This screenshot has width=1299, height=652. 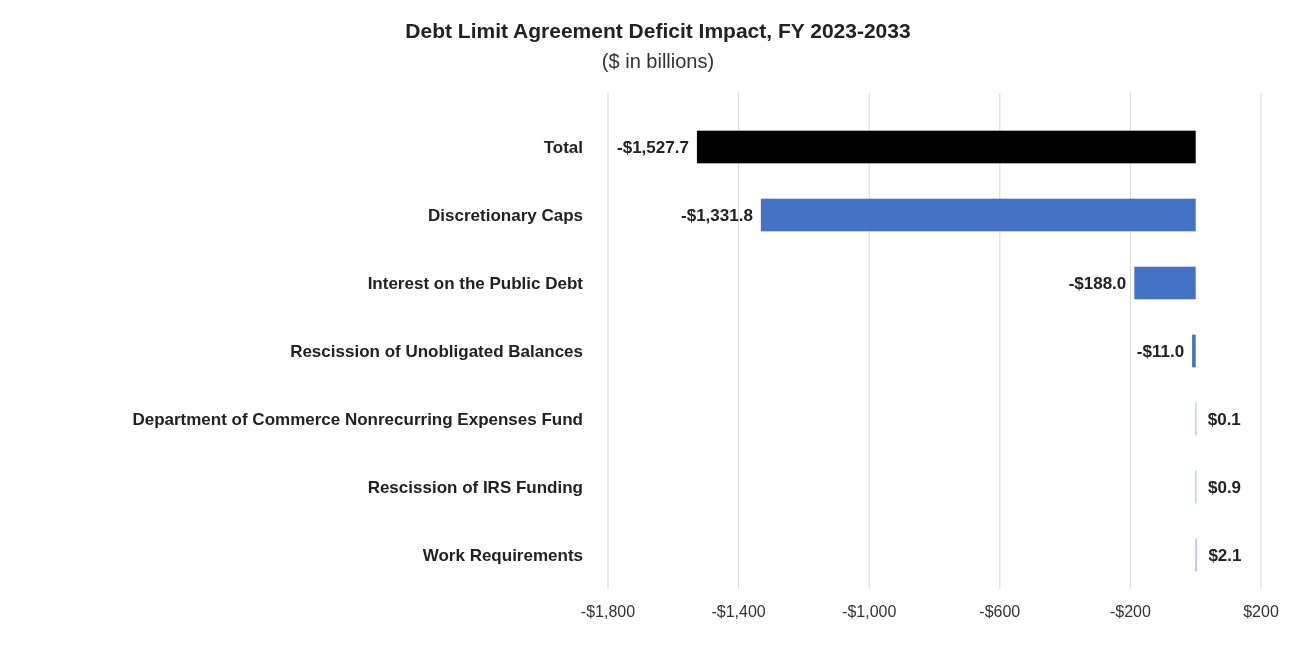 I want to click on x-tick-label: -$600, so click(x=1000, y=611).